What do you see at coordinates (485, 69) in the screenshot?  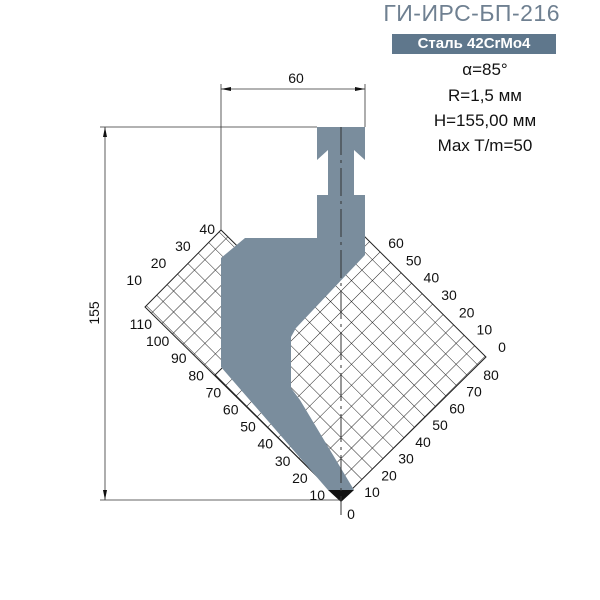 I see `spec-angle: α=85°` at bounding box center [485, 69].